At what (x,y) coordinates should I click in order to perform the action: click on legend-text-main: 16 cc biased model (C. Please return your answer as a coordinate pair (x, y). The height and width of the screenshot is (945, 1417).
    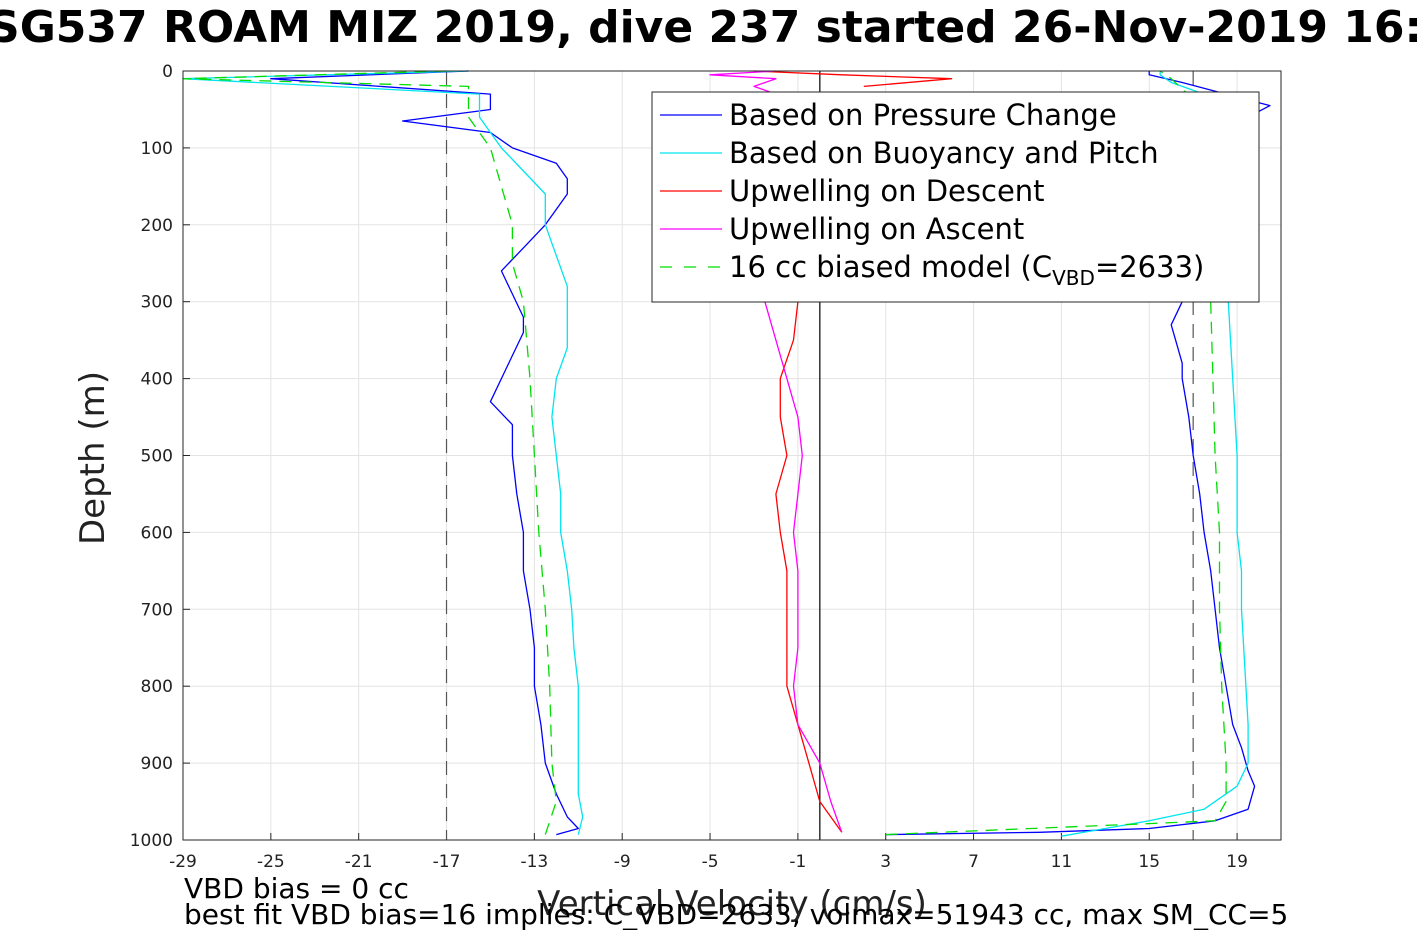
    Looking at the image, I should click on (890, 267).